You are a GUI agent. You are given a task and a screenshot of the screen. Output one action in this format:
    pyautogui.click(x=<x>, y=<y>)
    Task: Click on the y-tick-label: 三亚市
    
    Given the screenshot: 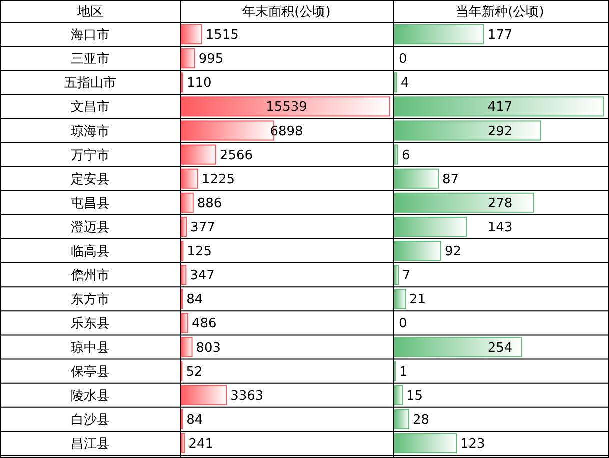 What is the action you would take?
    pyautogui.click(x=90, y=60)
    